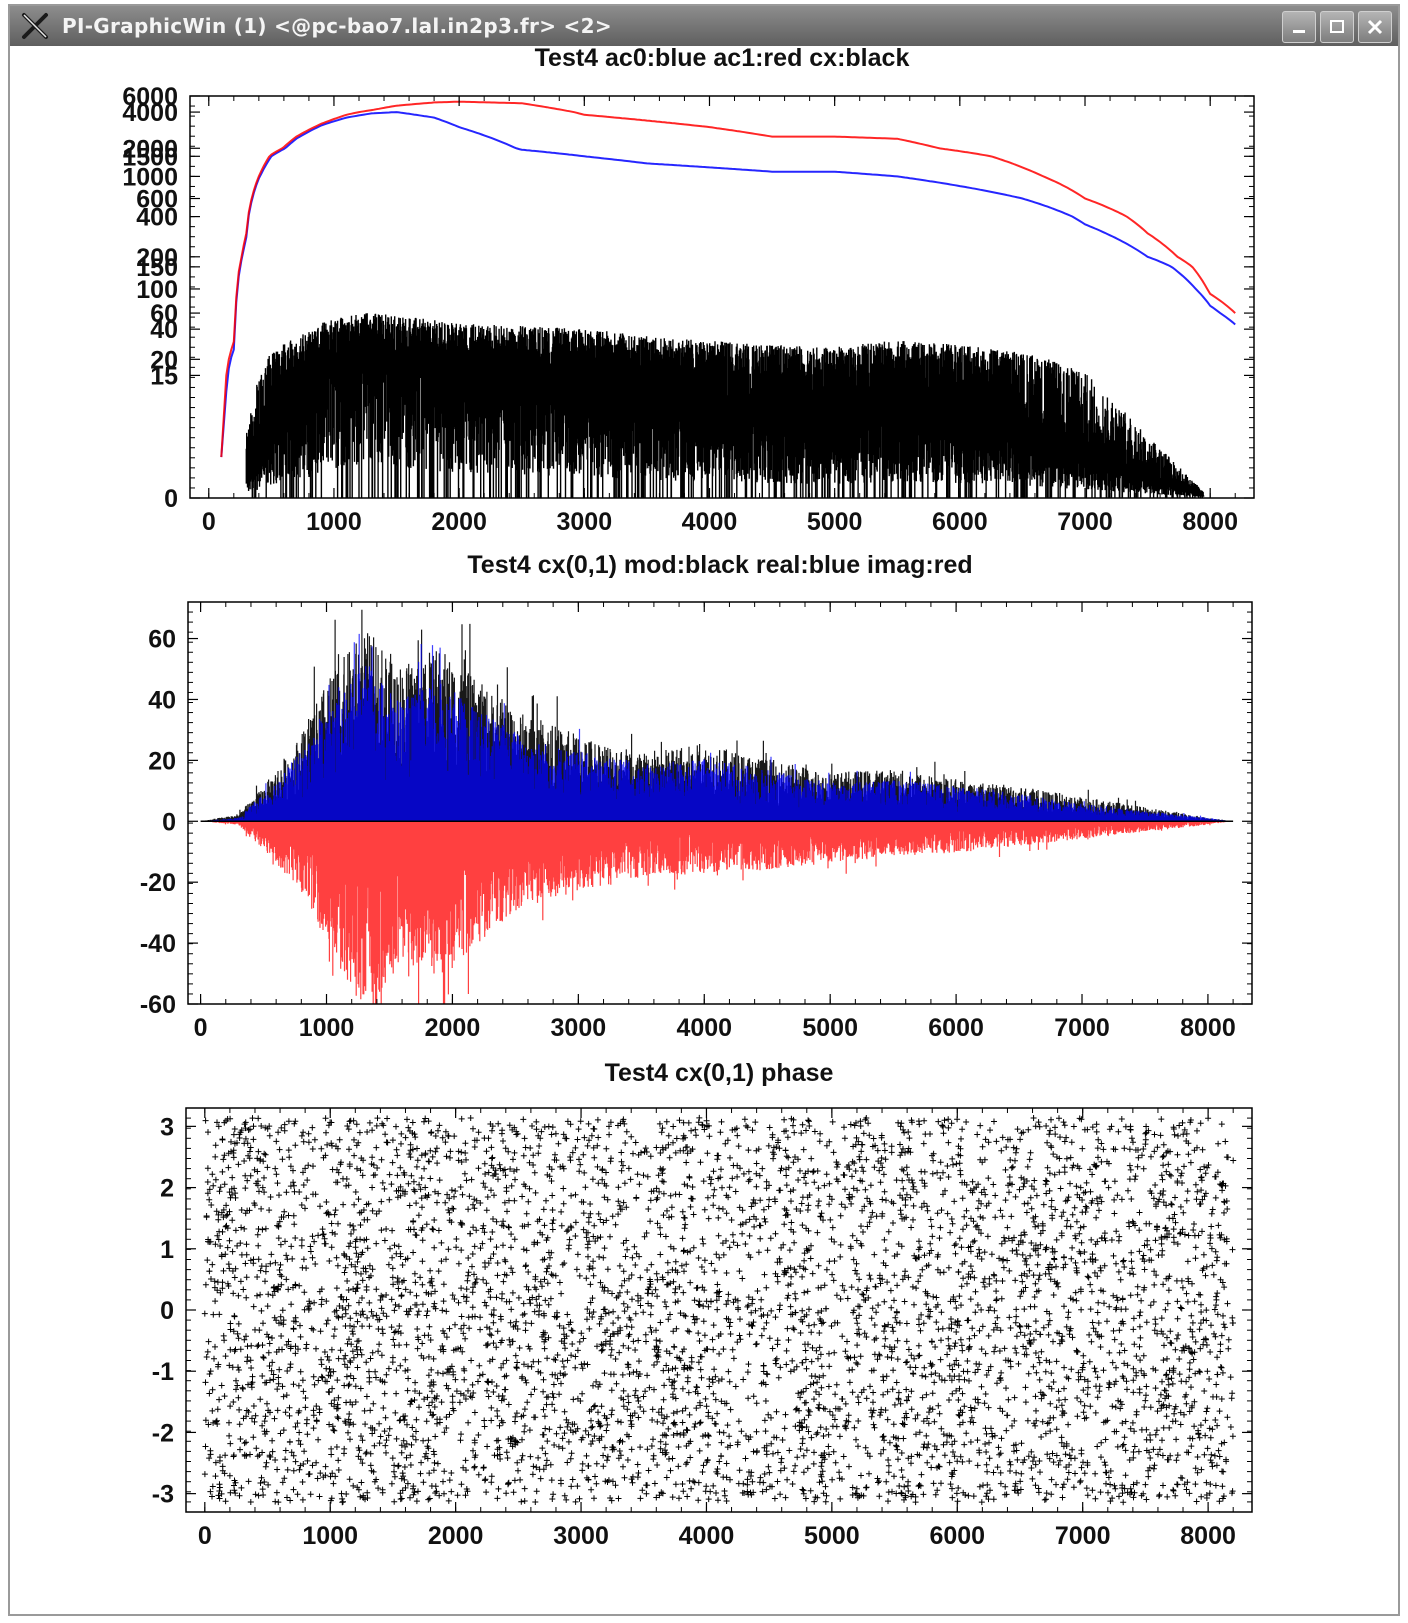  I want to click on y-tick-label: -2, so click(163, 1433).